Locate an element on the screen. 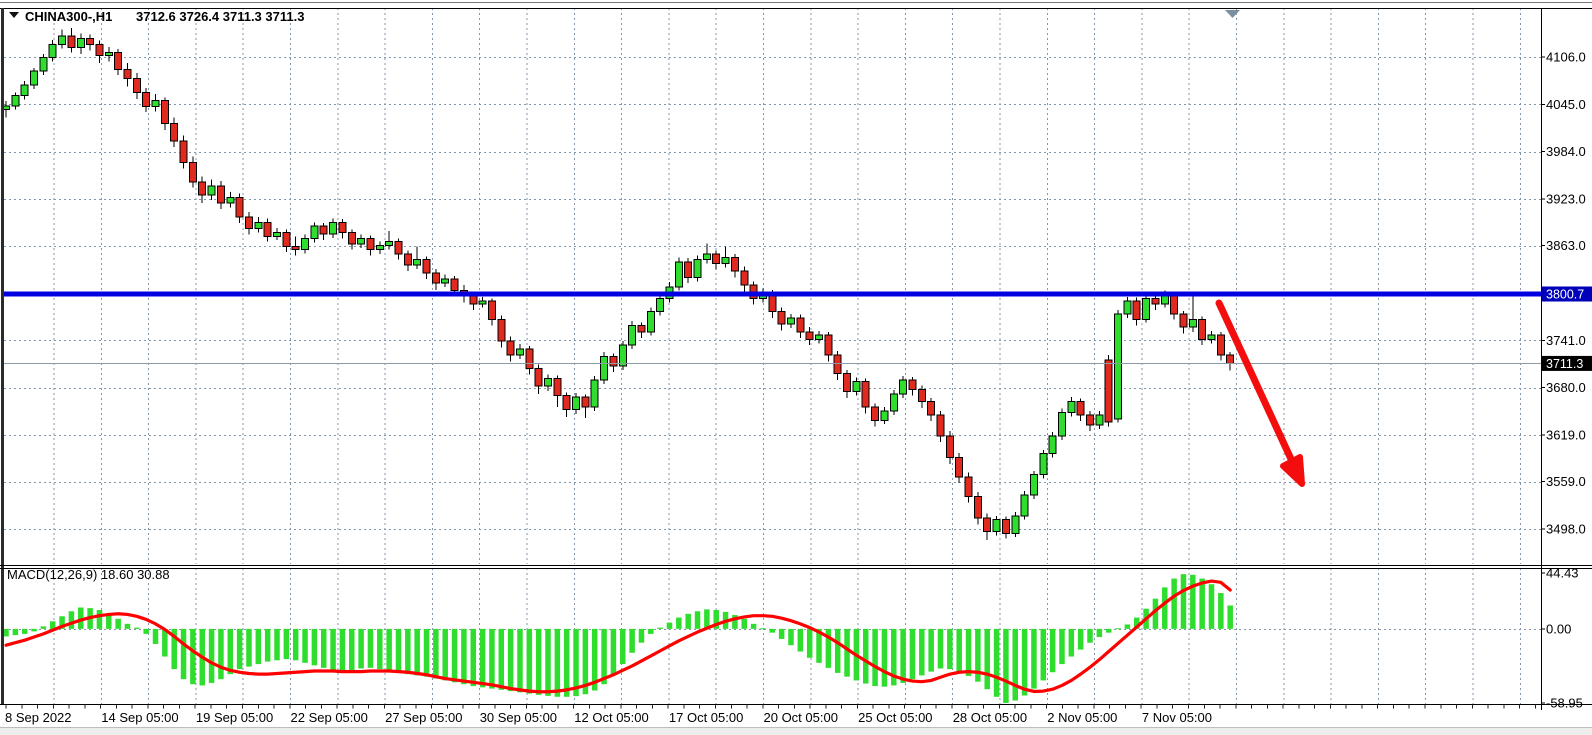  horizontal-line-object is located at coordinates (772, 294).